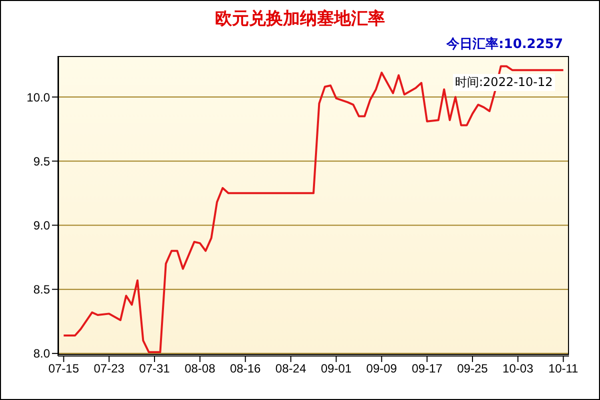  Describe the element at coordinates (41, 225) in the screenshot. I see `y-tick-label: 9.0` at that location.